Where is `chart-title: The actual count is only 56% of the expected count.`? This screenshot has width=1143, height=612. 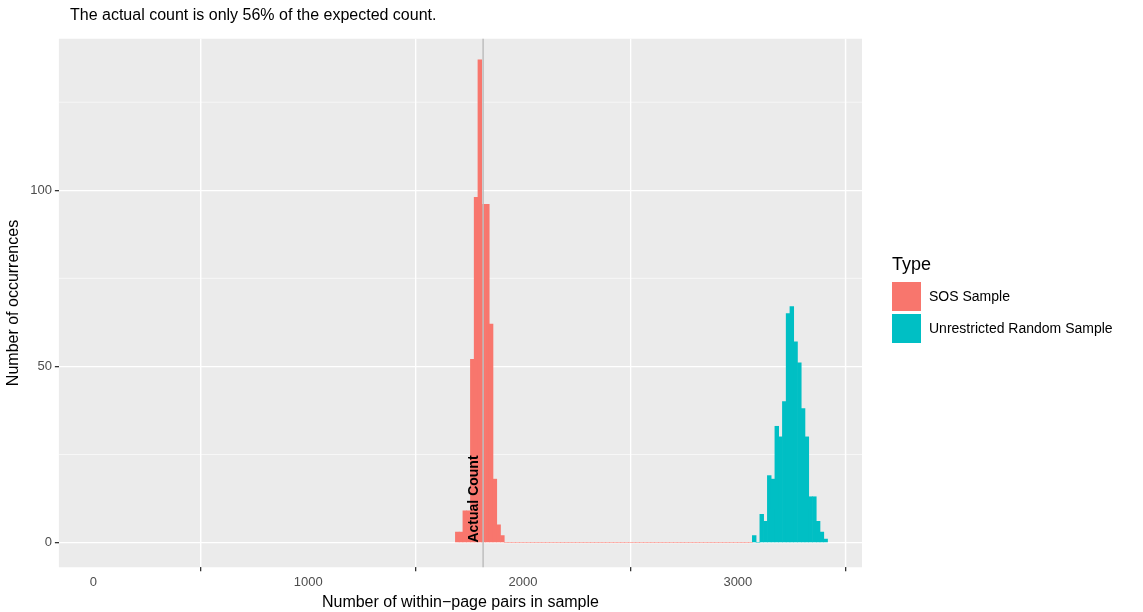
chart-title: The actual count is only 56% of the expected count. is located at coordinates (253, 15).